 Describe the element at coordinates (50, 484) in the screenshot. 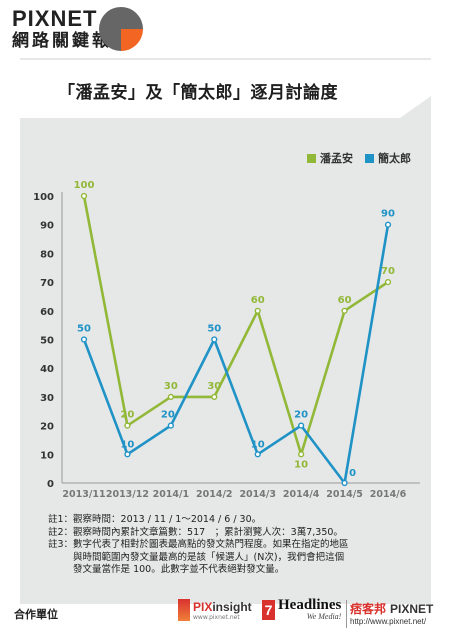

I see `y-tick-label: 0` at that location.